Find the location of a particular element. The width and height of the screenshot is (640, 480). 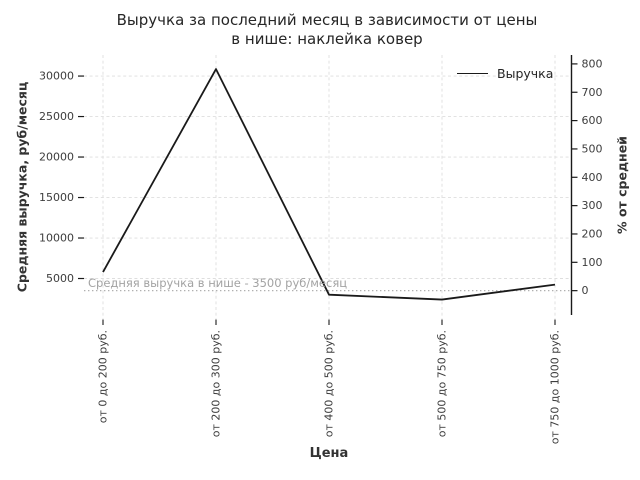

y-right-tick-label: 400 is located at coordinates (592, 177).